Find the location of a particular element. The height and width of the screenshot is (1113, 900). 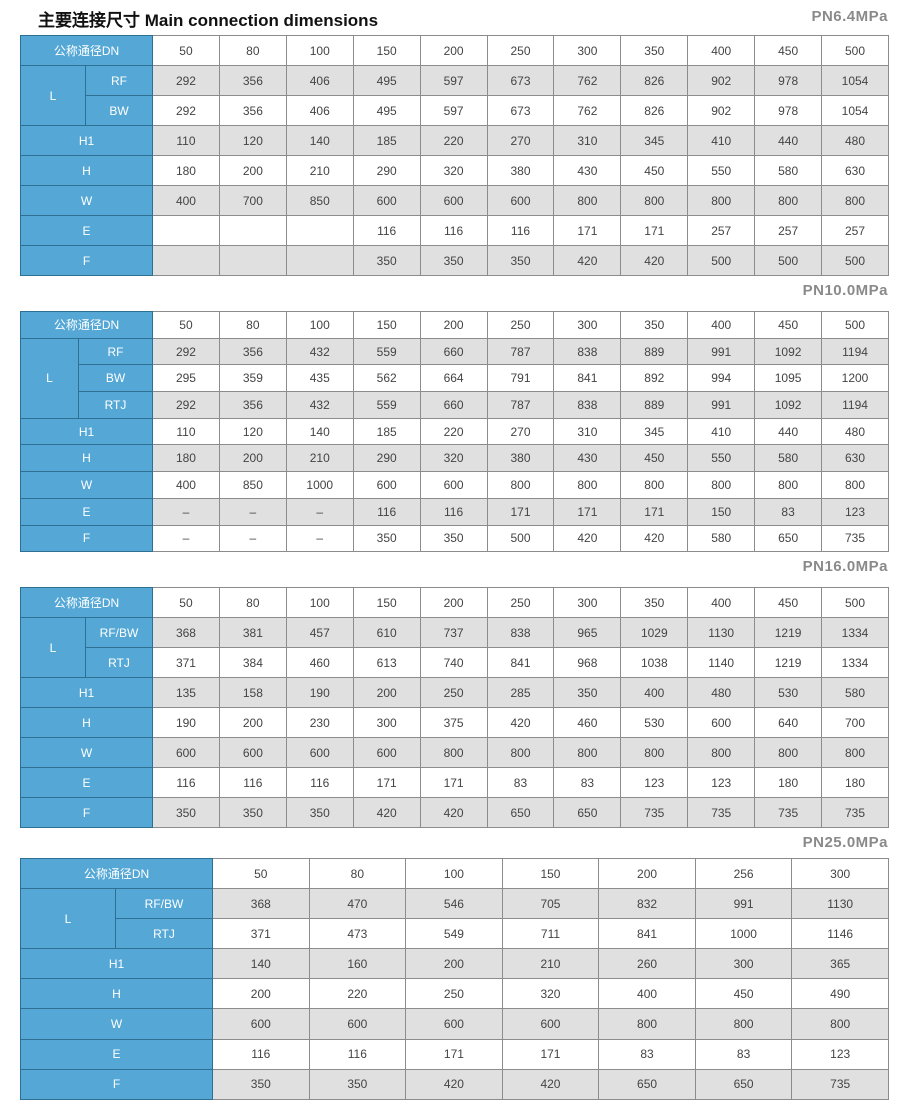

row-sublabel: RTJ is located at coordinates (119, 662).